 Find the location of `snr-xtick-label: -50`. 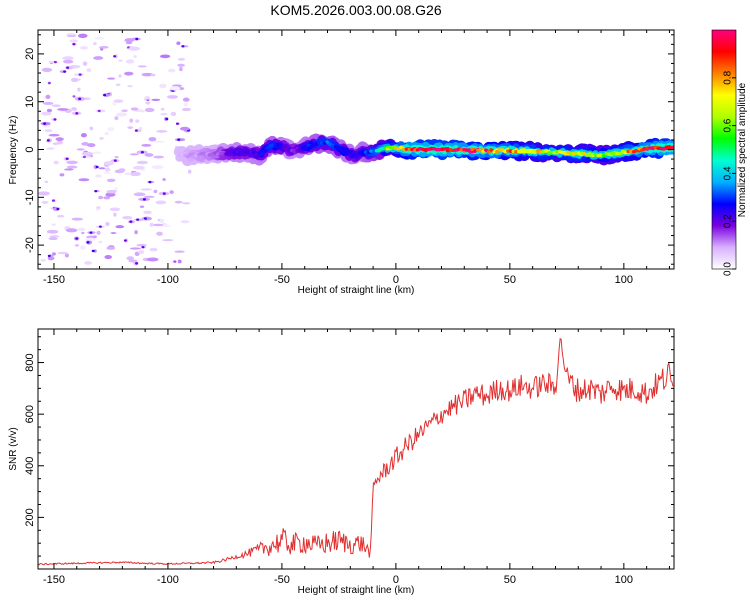

snr-xtick-label: -50 is located at coordinates (282, 580).